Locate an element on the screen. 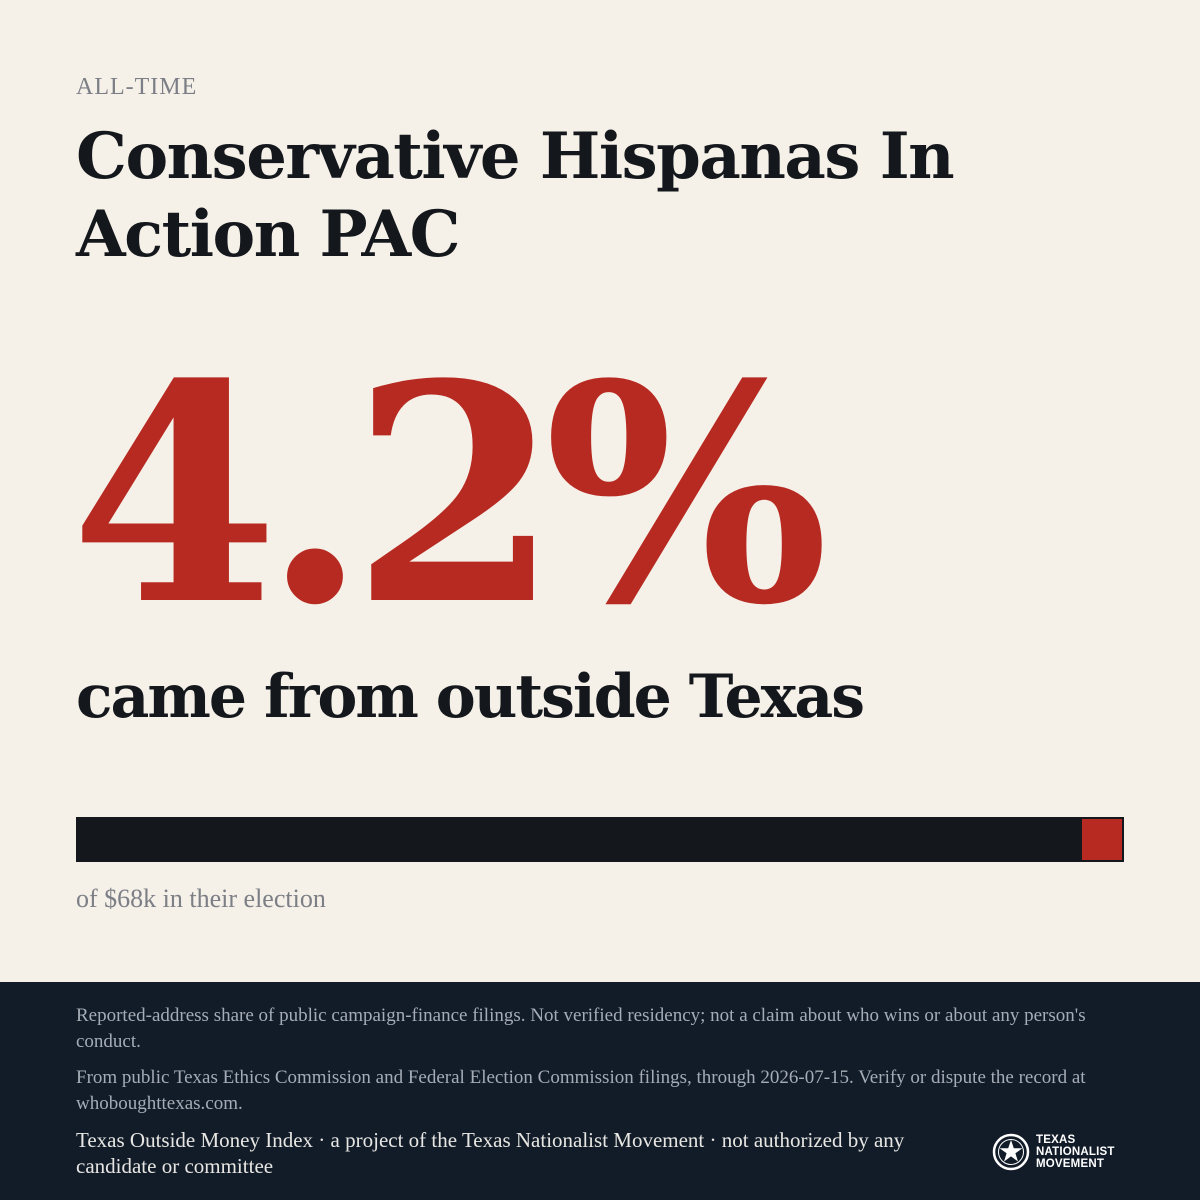 Image resolution: width=1200 pixels, height=1200 pixels. tnm-logo: TEXAS NATIONALIST MOVEMENT is located at coordinates (1062, 1152).